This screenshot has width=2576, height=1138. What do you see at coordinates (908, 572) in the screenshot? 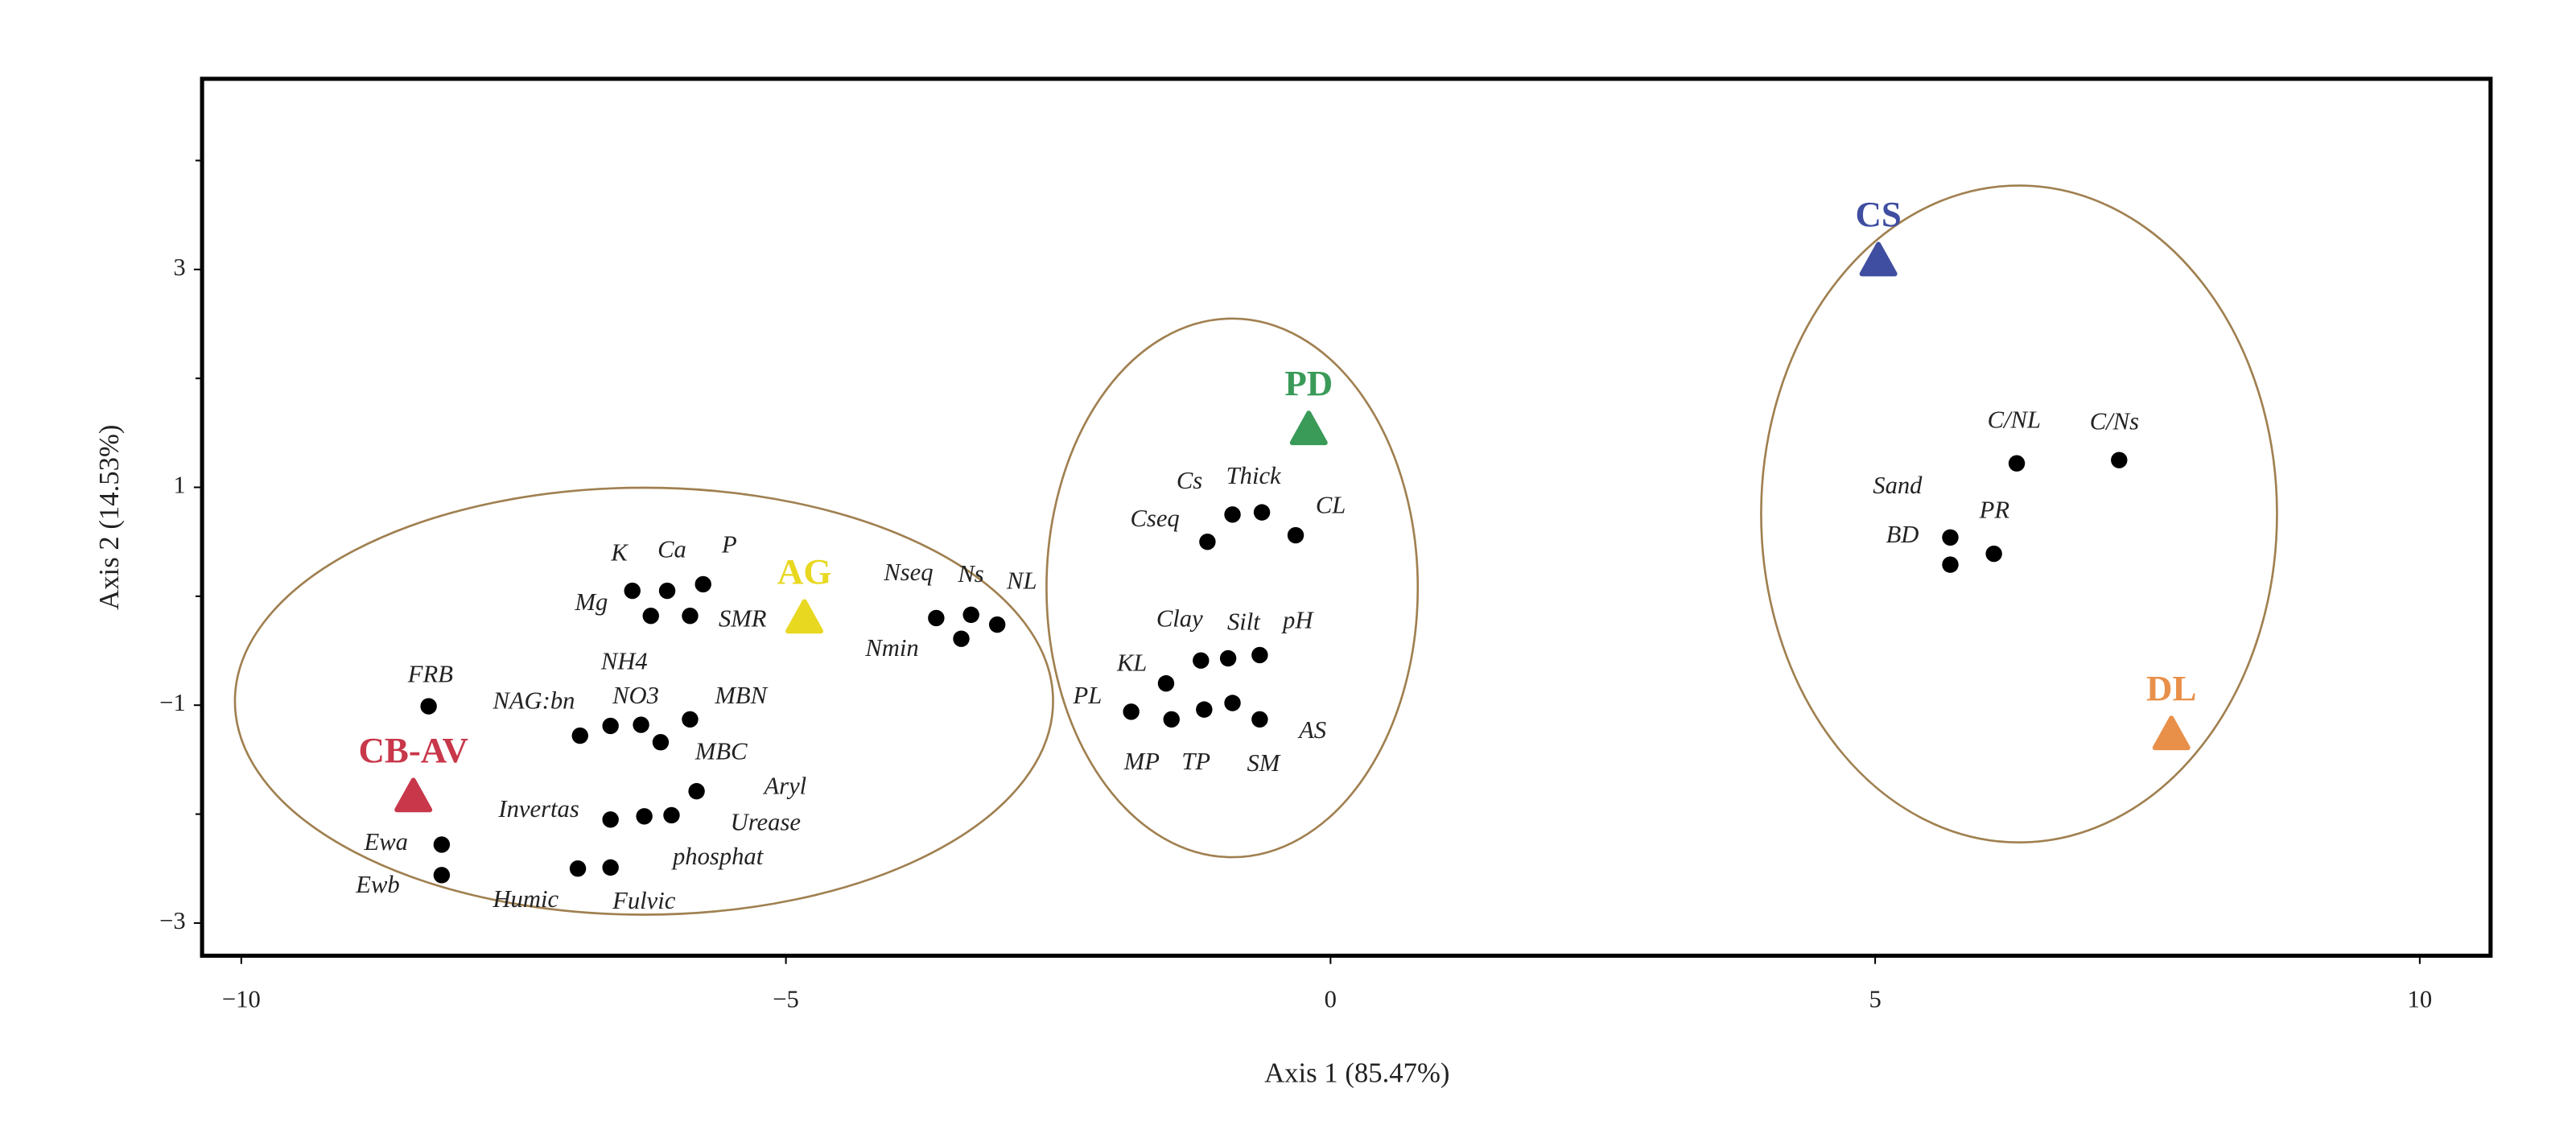
I see `point-label: Nseq` at bounding box center [908, 572].